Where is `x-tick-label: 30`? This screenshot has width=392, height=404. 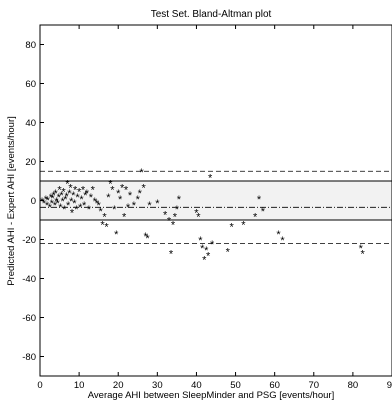
x-tick-label: 30 is located at coordinates (157, 385).